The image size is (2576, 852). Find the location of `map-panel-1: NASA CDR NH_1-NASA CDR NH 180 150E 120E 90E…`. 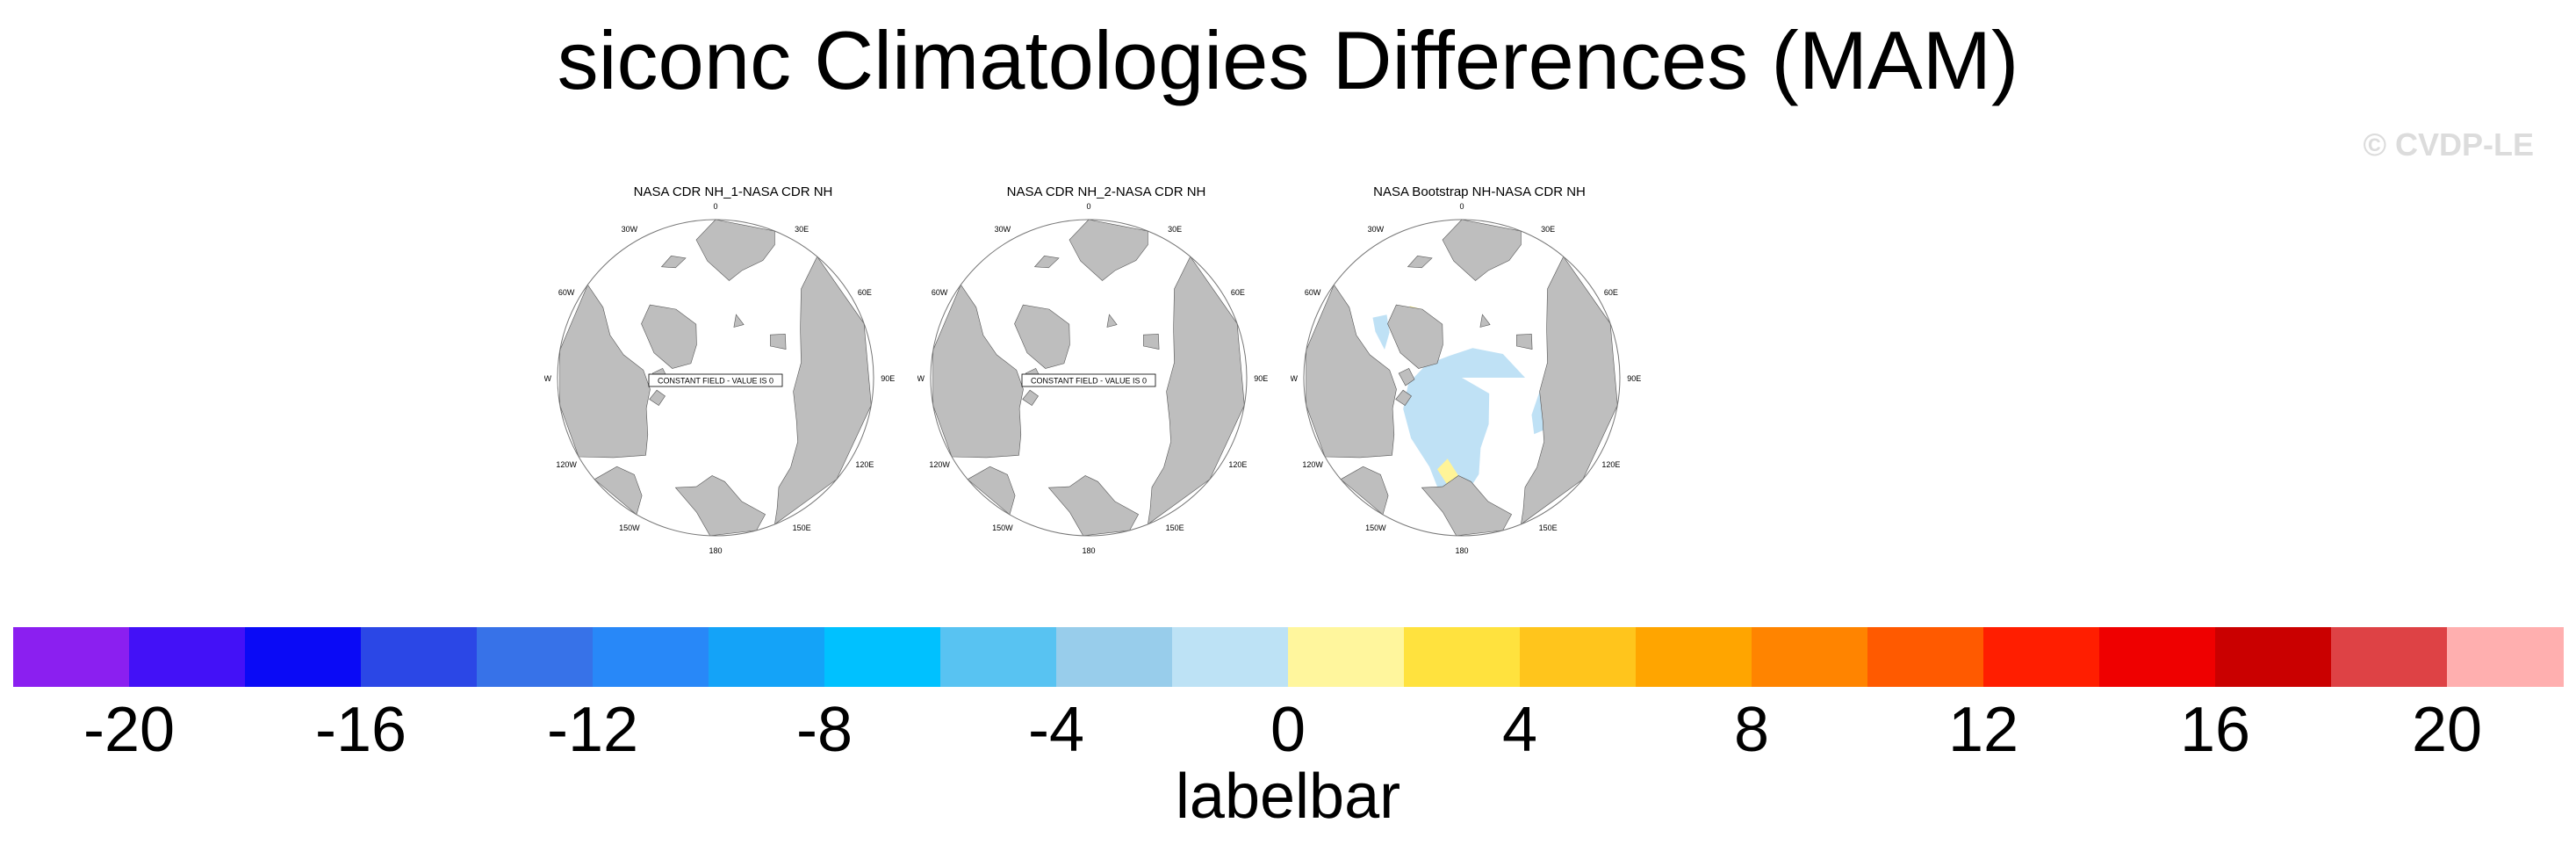

map-panel-1: NASA CDR NH_1-NASA CDR NH 180 150E 120E 90E… is located at coordinates (733, 369).